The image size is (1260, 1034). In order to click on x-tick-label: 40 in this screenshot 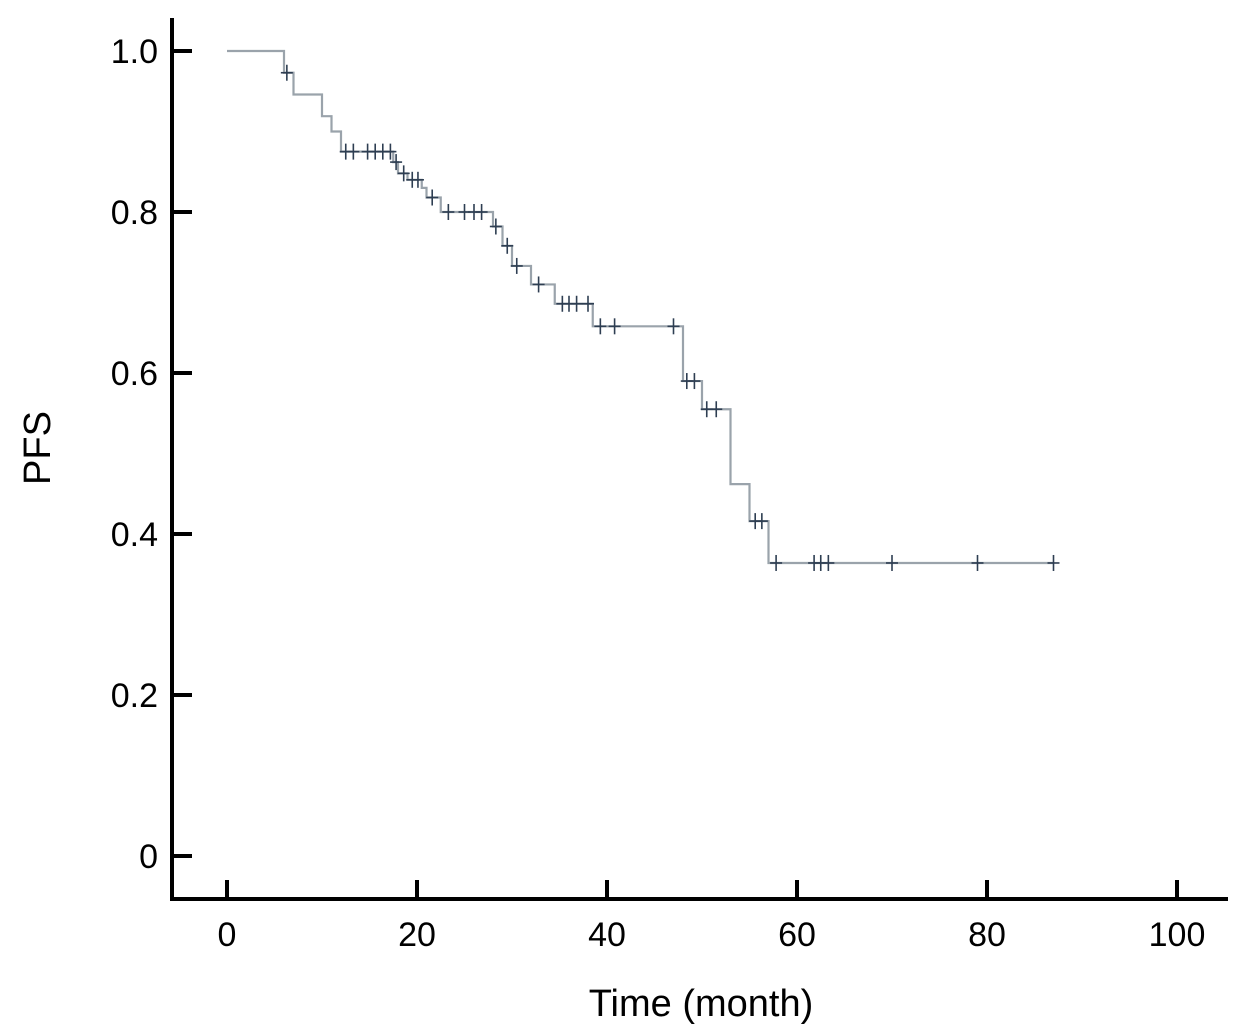, I will do `click(607, 935)`.